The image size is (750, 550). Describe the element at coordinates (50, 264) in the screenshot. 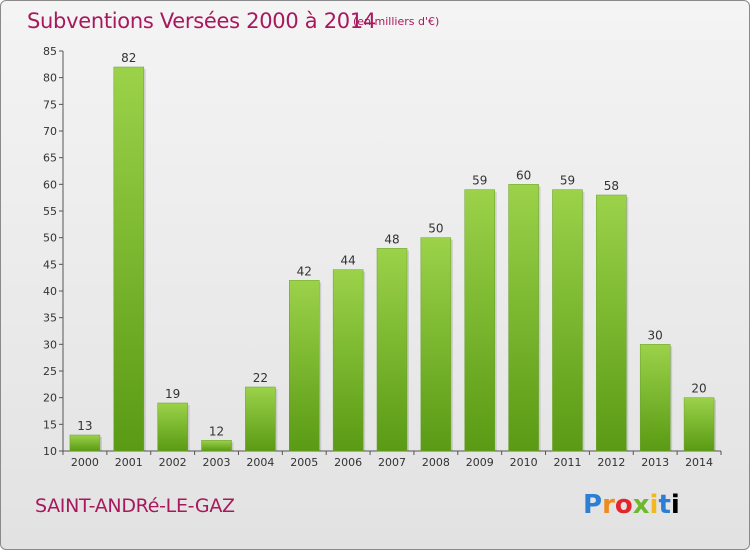

I see `y-tick-label: 45` at that location.